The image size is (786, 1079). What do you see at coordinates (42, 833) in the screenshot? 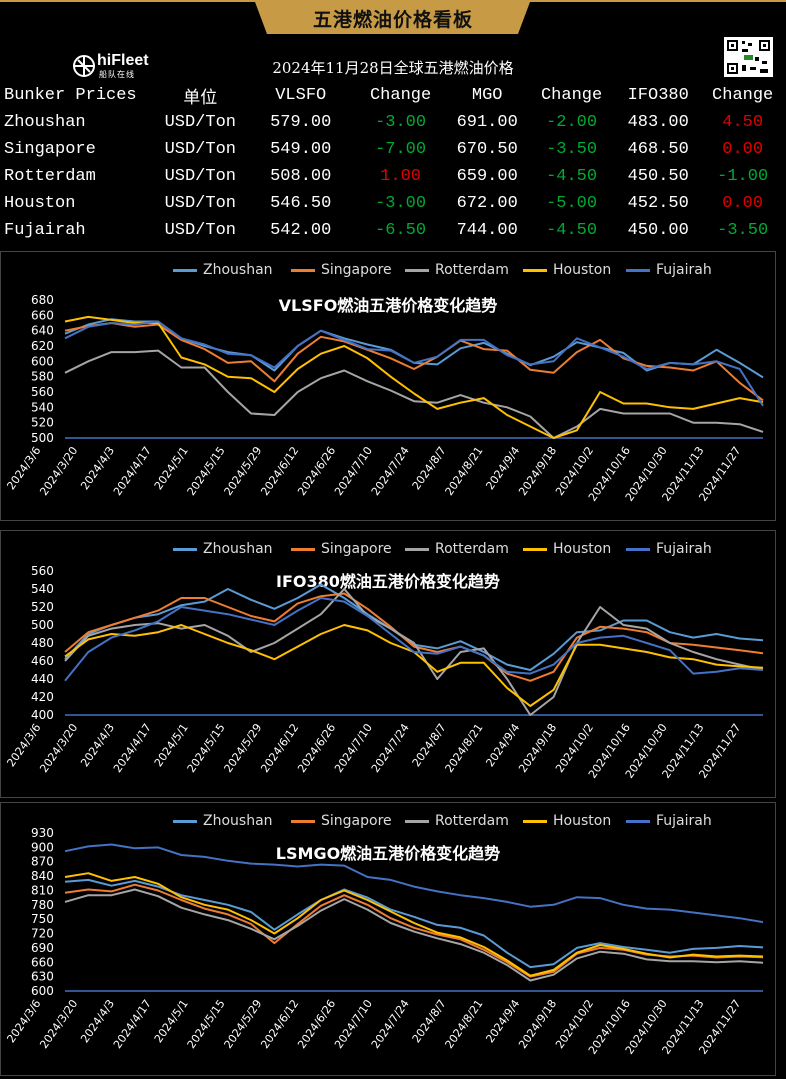
I see `y-tick-label: 930` at bounding box center [42, 833].